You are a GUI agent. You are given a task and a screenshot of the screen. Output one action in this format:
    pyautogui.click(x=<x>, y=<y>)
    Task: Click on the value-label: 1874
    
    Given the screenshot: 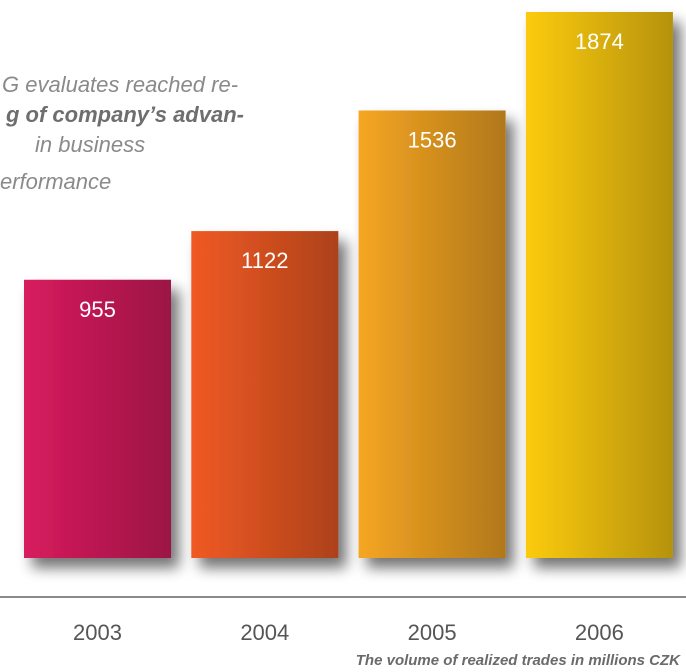 What is the action you would take?
    pyautogui.click(x=599, y=41)
    